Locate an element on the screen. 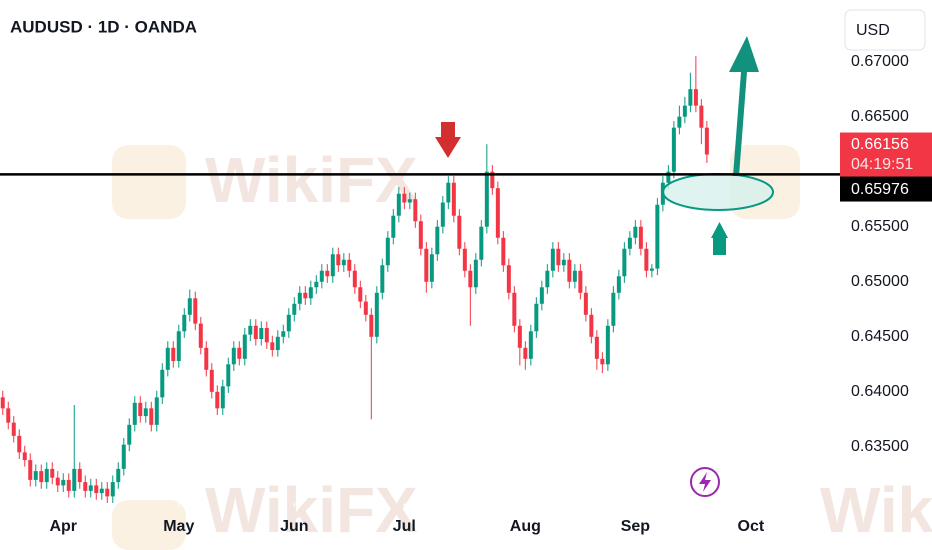 The width and height of the screenshot is (932, 550). up-trend-arrow is located at coordinates (744, 106).